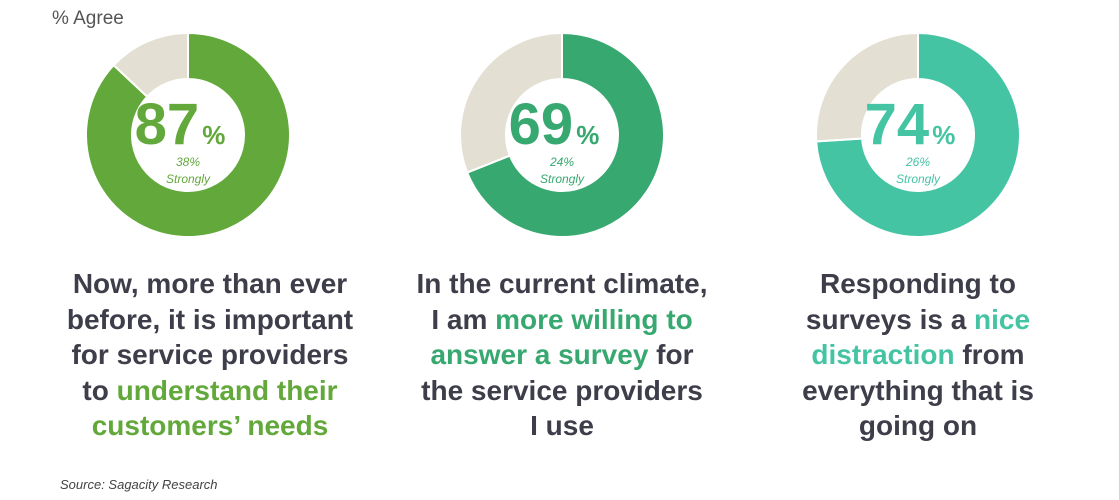  Describe the element at coordinates (188, 162) in the screenshot. I see `strongly-value: 38%` at that location.